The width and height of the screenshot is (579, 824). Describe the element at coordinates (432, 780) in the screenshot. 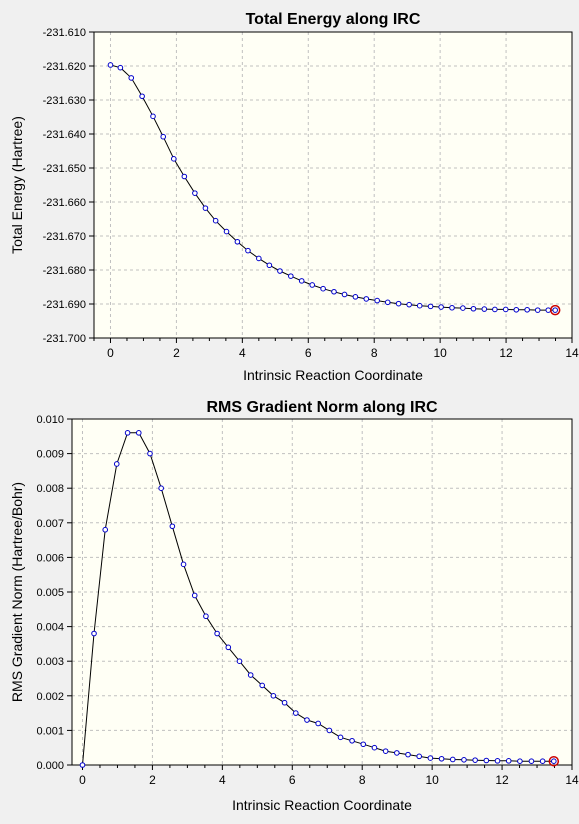

I see `x-tick-label: 10` at that location.